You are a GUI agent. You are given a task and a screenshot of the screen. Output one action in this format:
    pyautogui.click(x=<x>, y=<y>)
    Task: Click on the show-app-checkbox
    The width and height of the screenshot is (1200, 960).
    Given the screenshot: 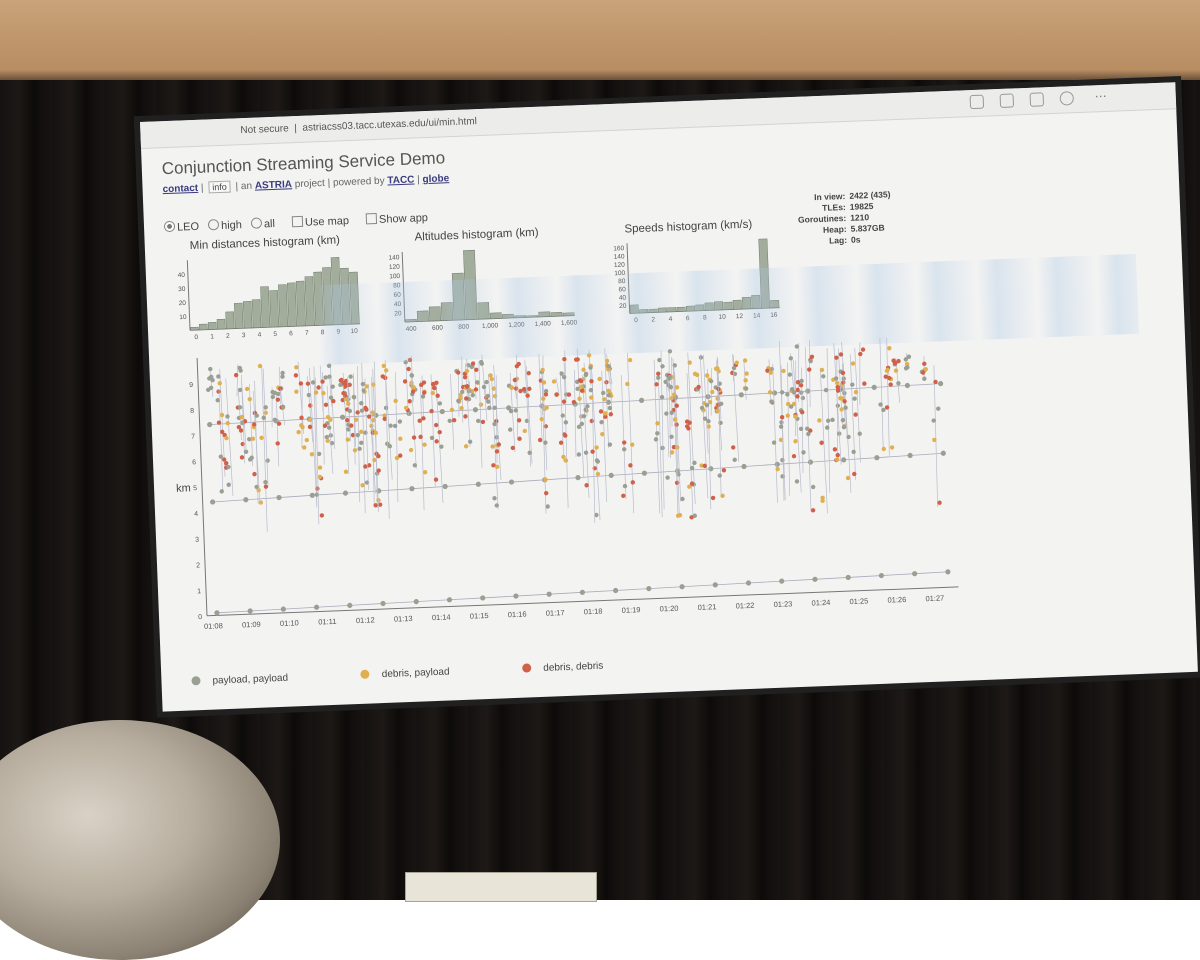 What is the action you would take?
    pyautogui.click(x=371, y=218)
    